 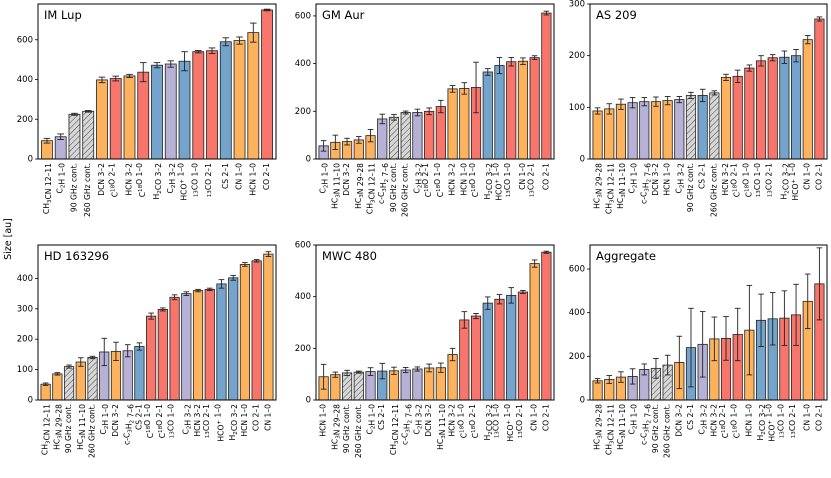 I want to click on category-label: HCN 1–0, so click(x=463, y=179).